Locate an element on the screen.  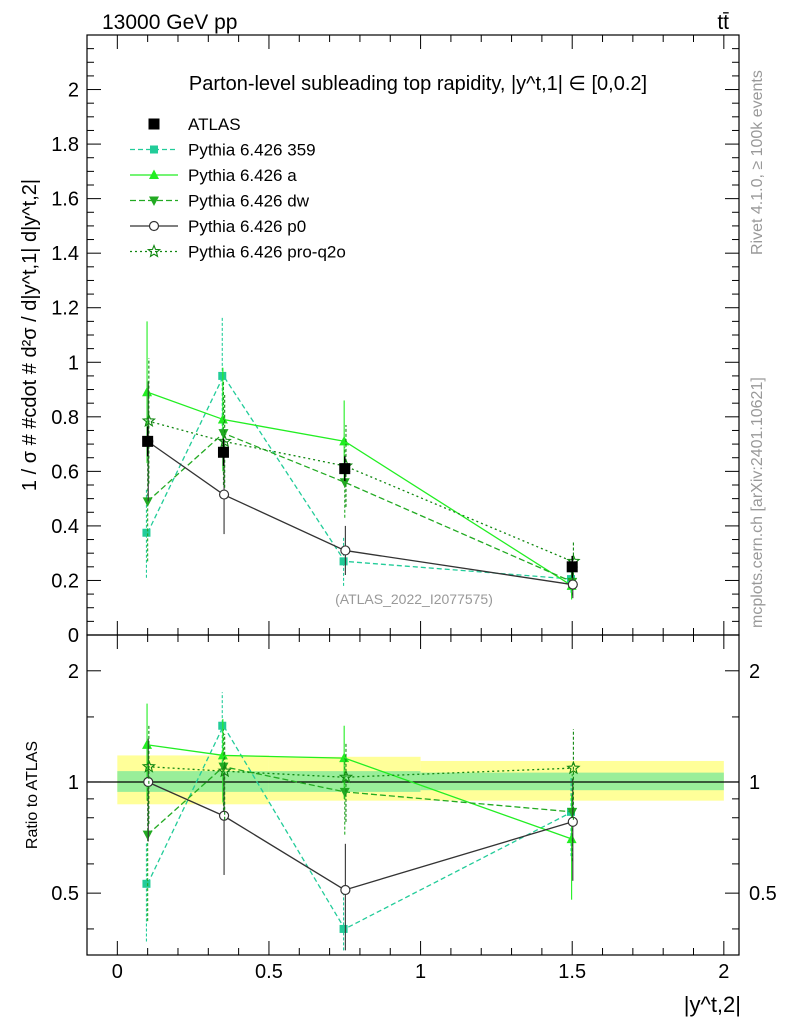
ratio-tick-label-right-2: 2 is located at coordinates (754, 672).